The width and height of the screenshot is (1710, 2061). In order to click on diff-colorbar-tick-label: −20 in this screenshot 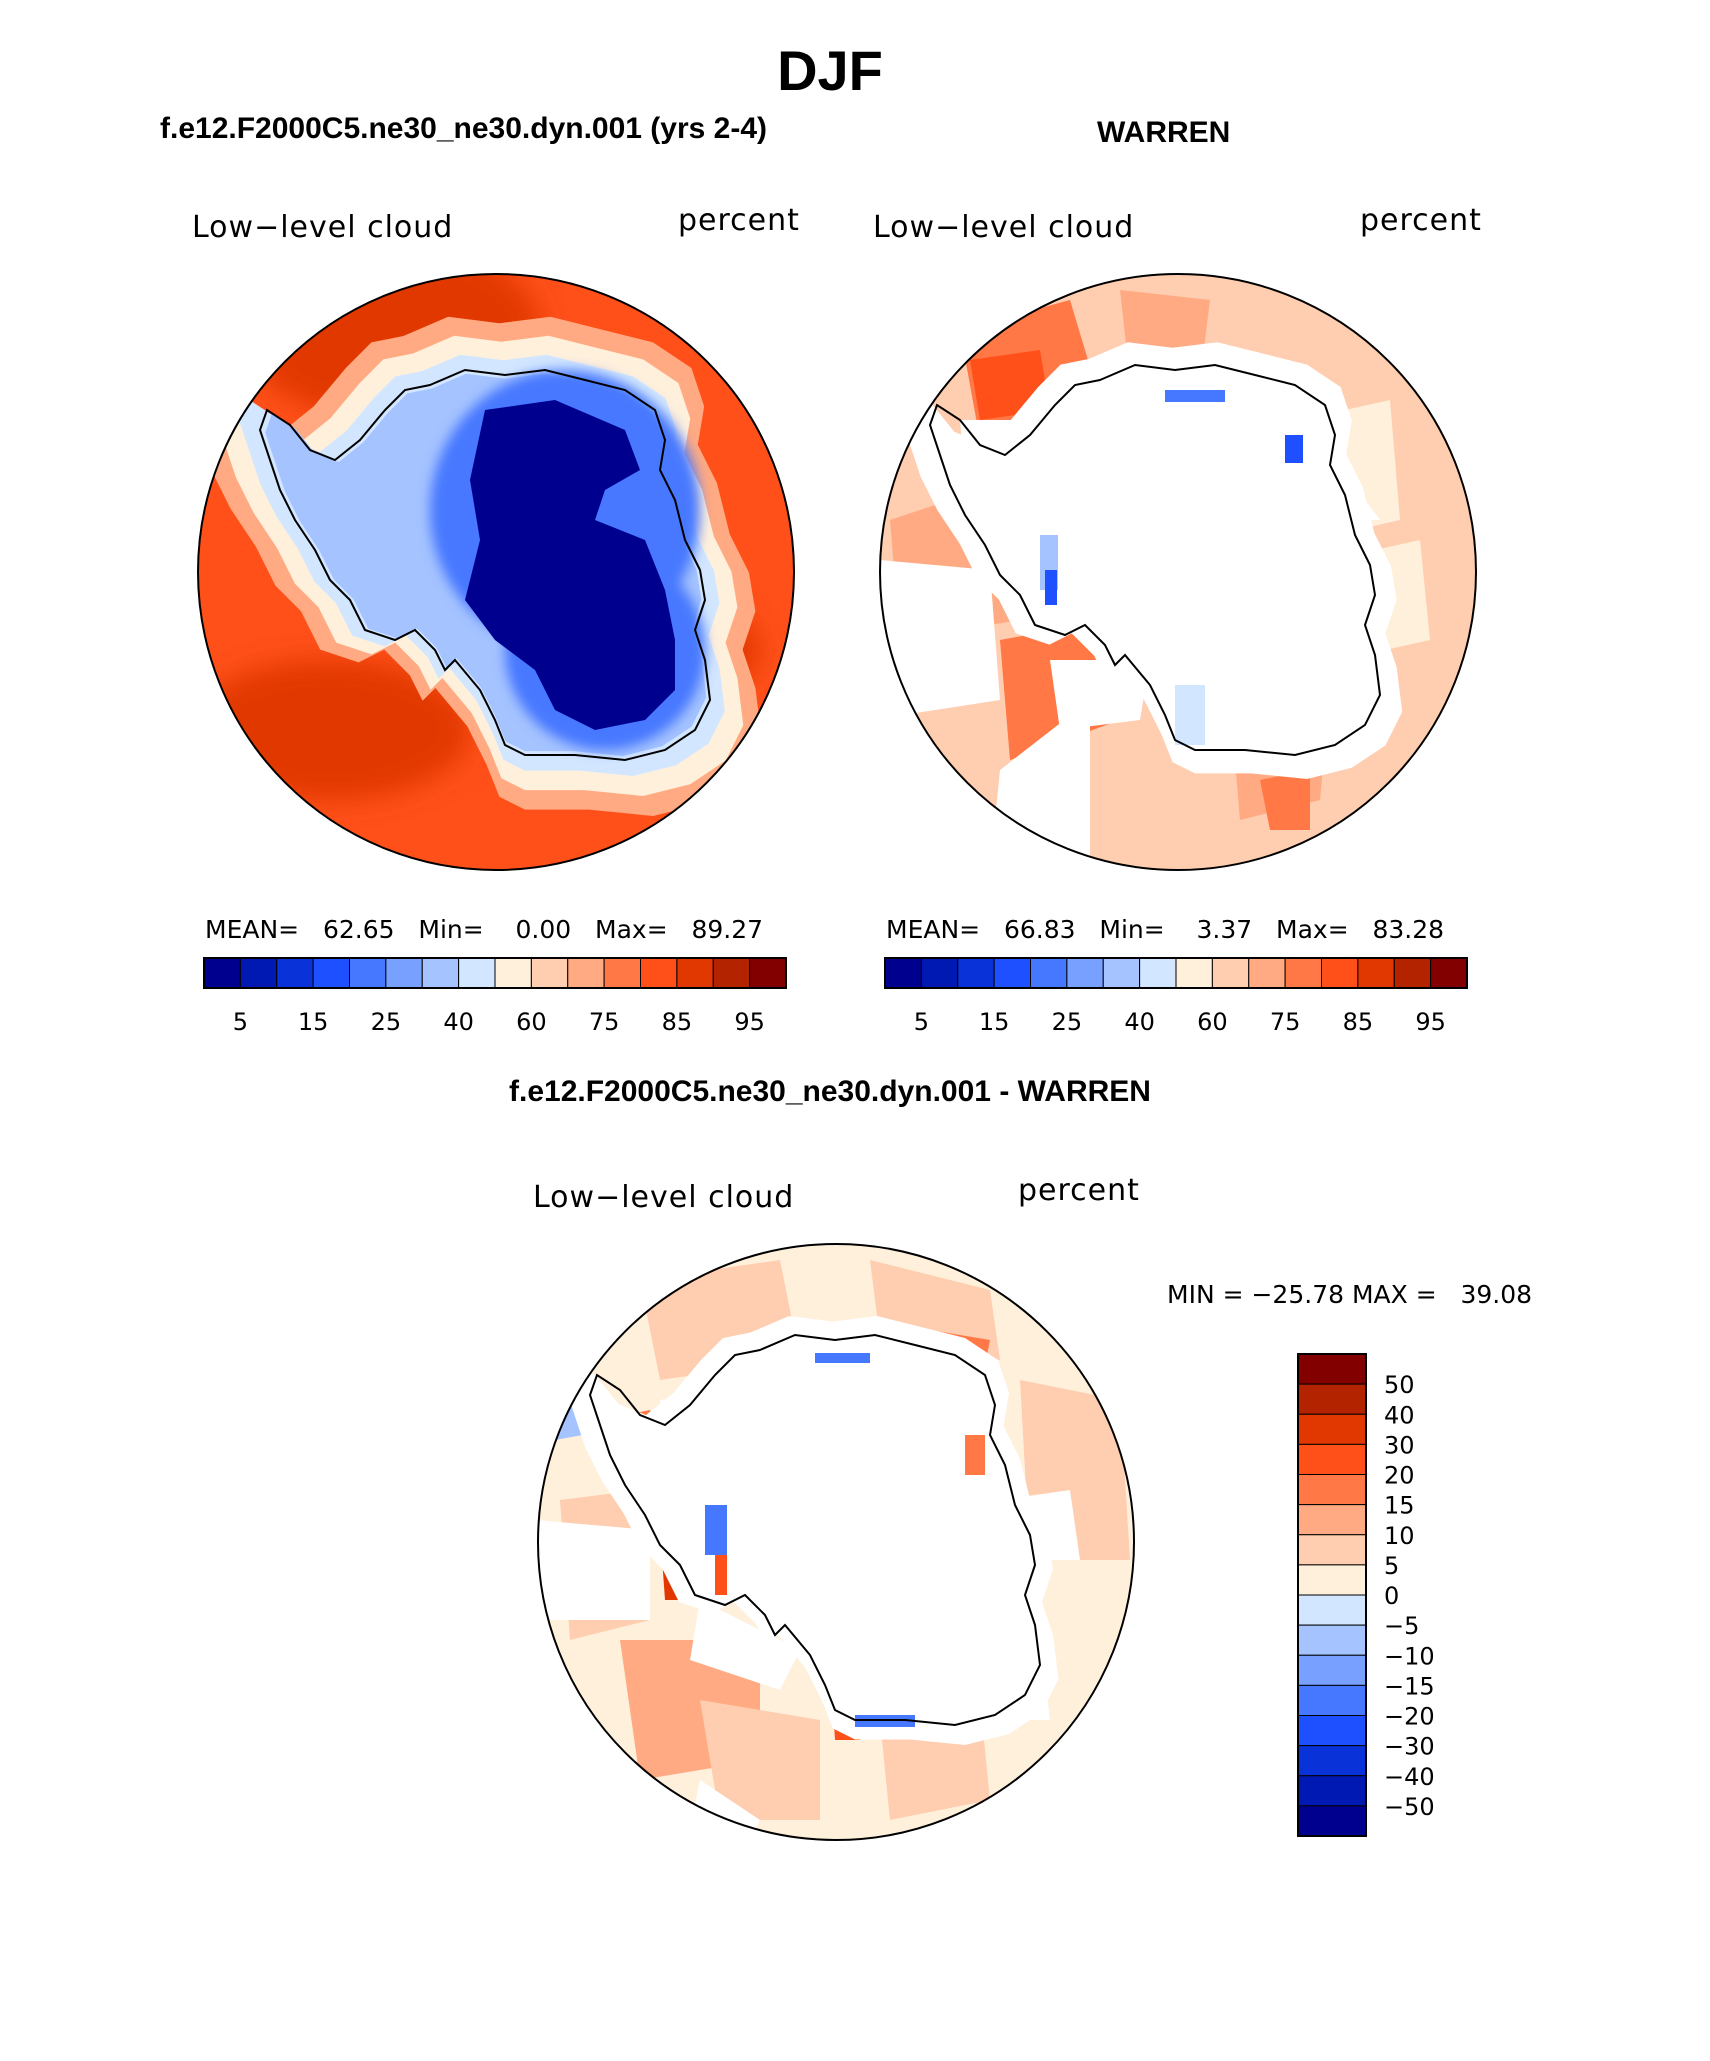, I will do `click(1409, 1717)`.